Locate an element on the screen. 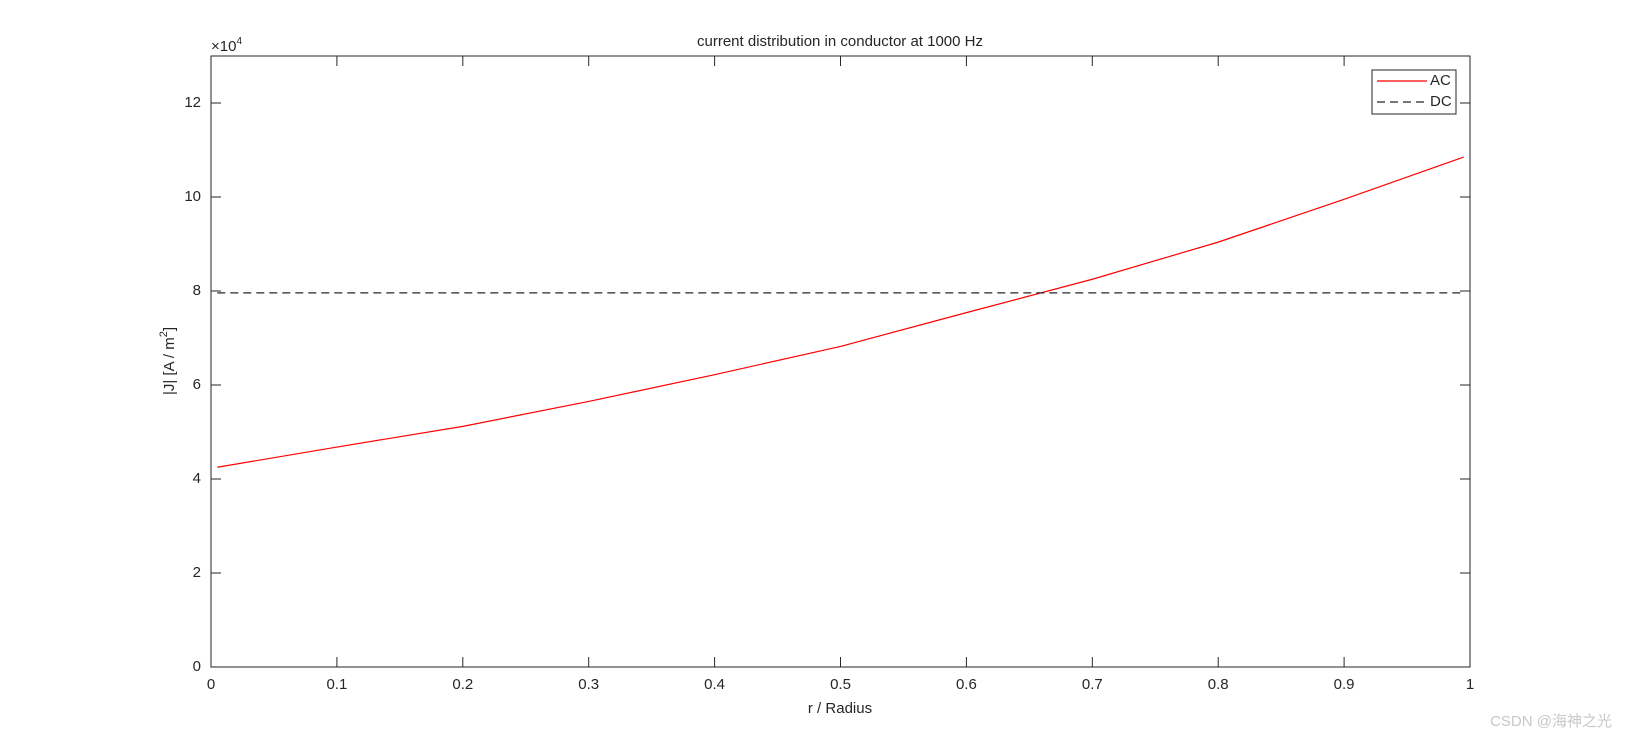 The width and height of the screenshot is (1625, 750). y-label-text: |J| [A / m is located at coordinates (169, 366).